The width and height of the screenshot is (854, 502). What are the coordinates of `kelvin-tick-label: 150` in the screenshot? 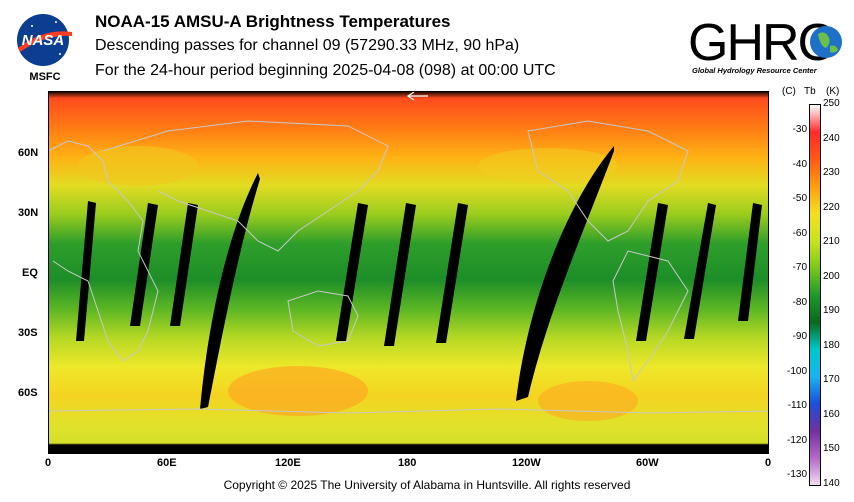 It's located at (831, 449).